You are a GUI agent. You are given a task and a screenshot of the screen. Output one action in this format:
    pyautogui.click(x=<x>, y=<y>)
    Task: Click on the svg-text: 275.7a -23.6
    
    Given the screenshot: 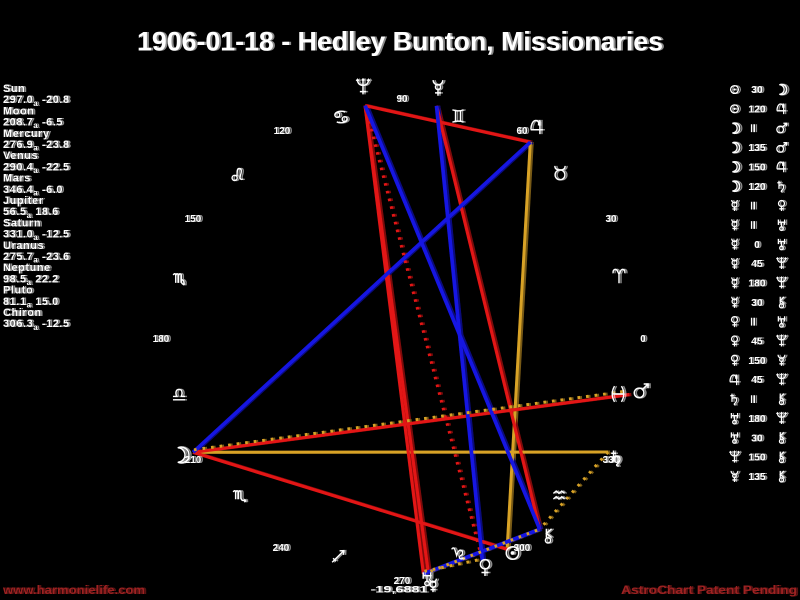 What is the action you would take?
    pyautogui.click(x=36, y=258)
    